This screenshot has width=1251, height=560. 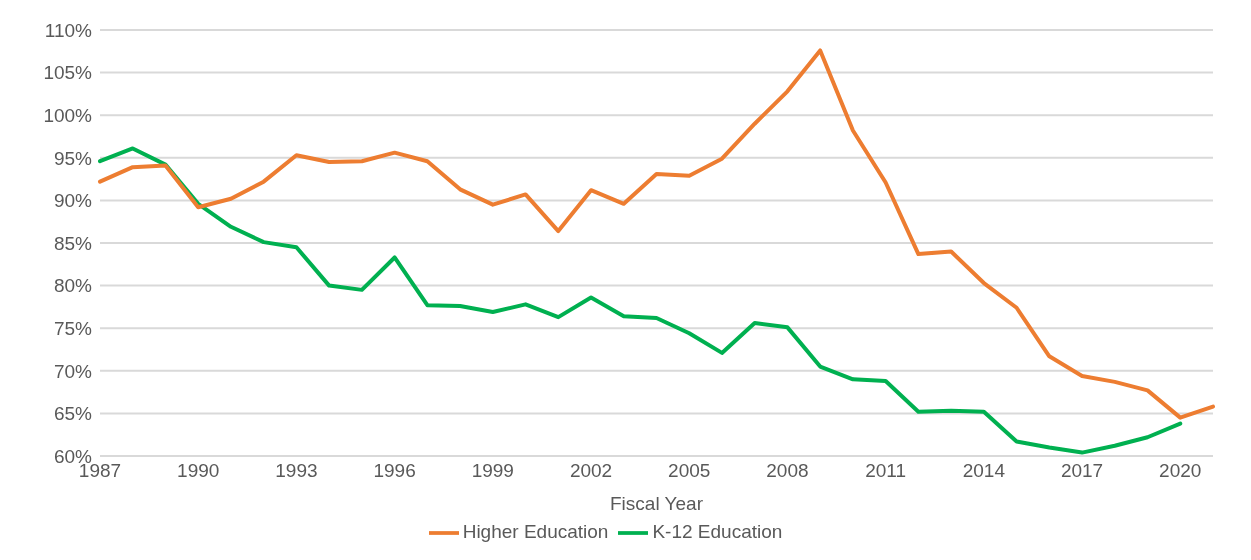 What do you see at coordinates (68, 73) in the screenshot?
I see `y-tick-label: 105%` at bounding box center [68, 73].